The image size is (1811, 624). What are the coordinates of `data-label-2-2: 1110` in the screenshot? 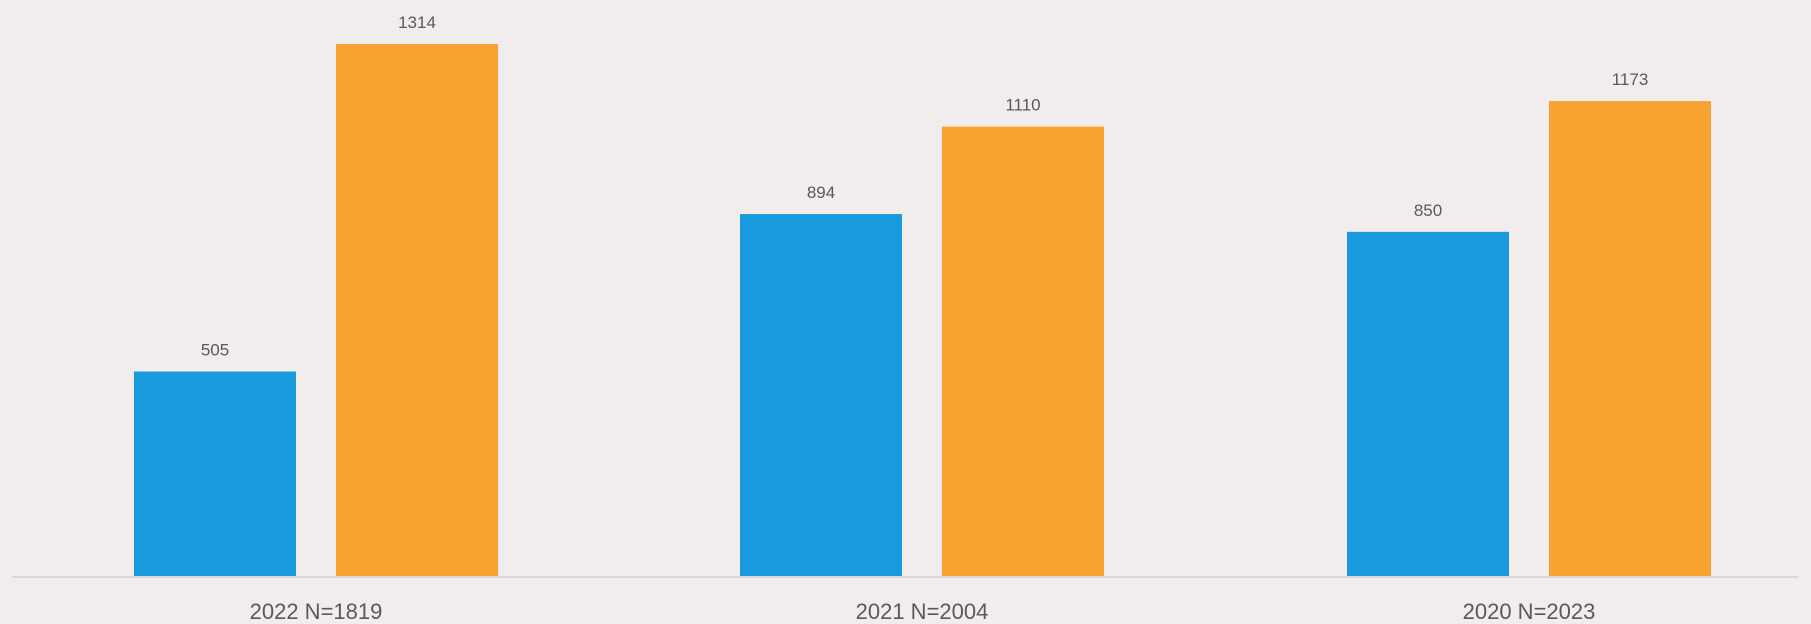 It's located at (1022, 105).